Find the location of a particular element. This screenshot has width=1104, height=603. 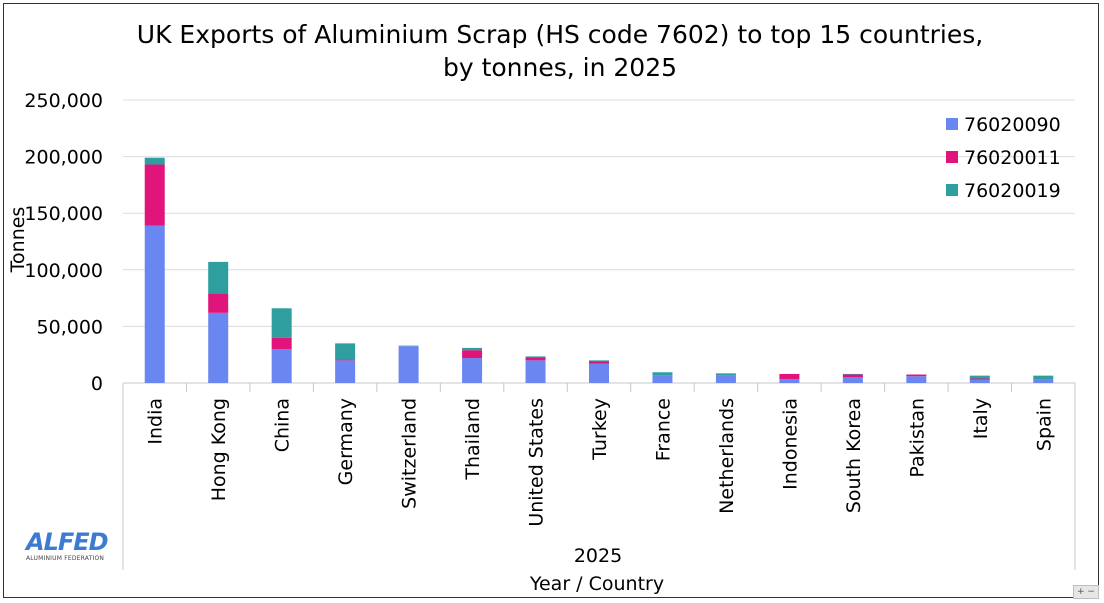

x-axis-title: Year / Country is located at coordinates (596, 584).